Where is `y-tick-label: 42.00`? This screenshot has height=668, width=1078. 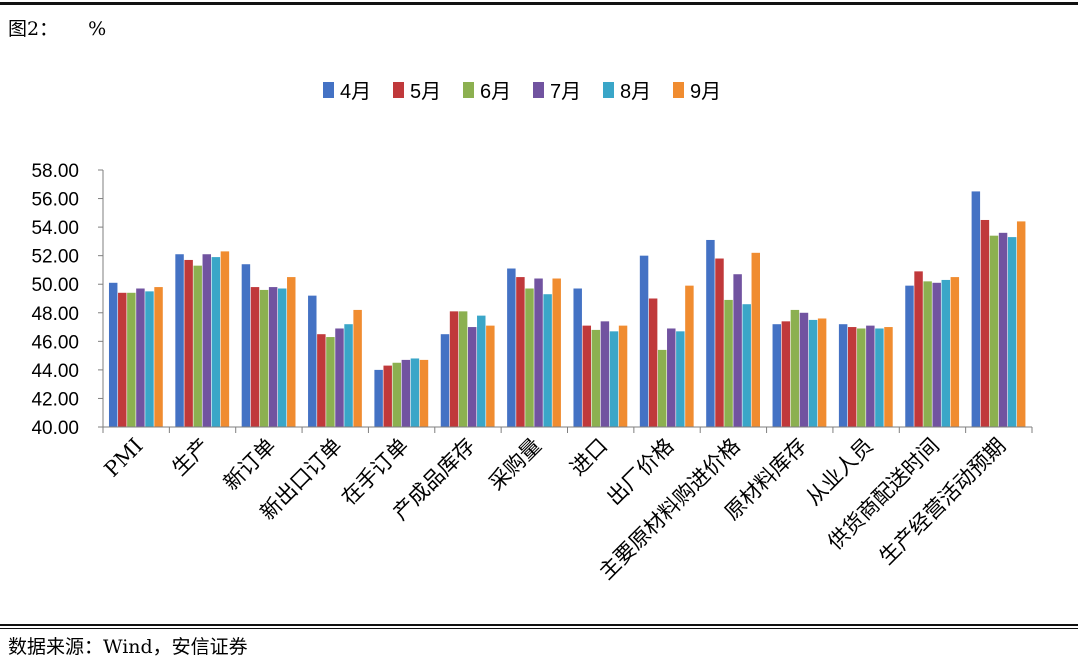 y-tick-label: 42.00 is located at coordinates (55, 399).